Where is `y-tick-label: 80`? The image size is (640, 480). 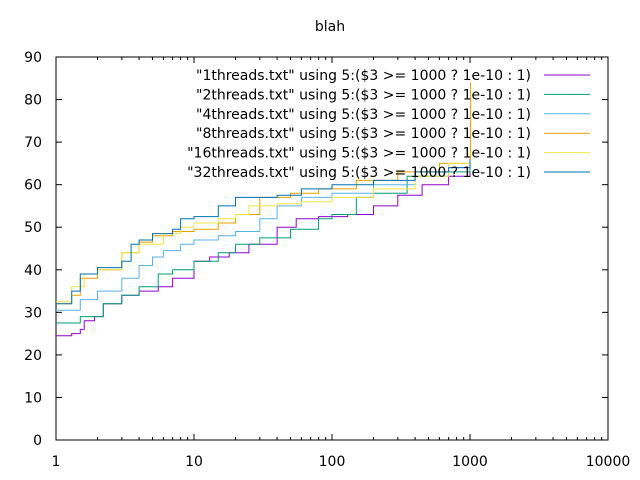
y-tick-label: 80 is located at coordinates (33, 101).